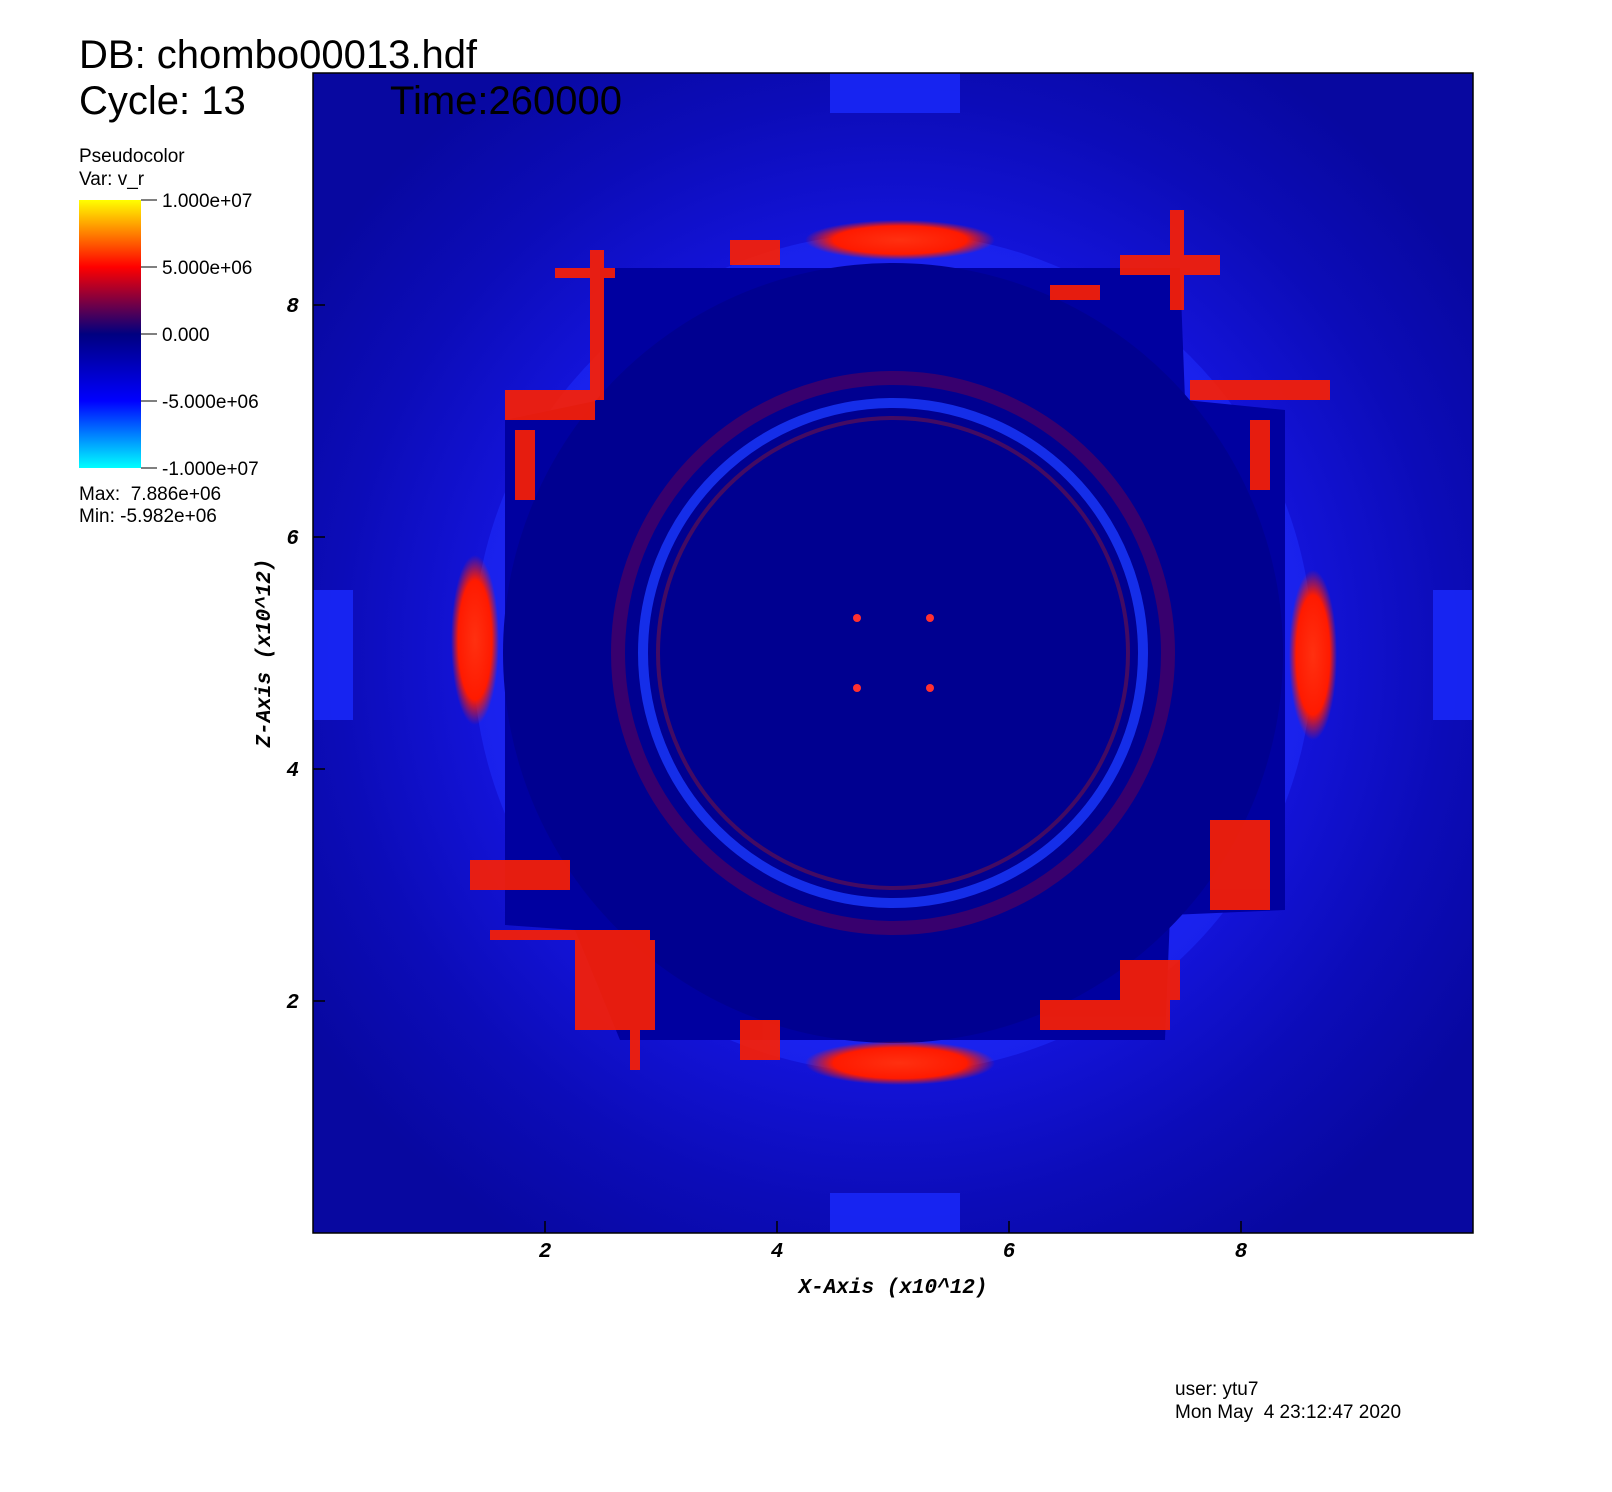 This screenshot has height=1492, width=1612. I want to click on title: DB: chombo00013.hdf, so click(278, 55).